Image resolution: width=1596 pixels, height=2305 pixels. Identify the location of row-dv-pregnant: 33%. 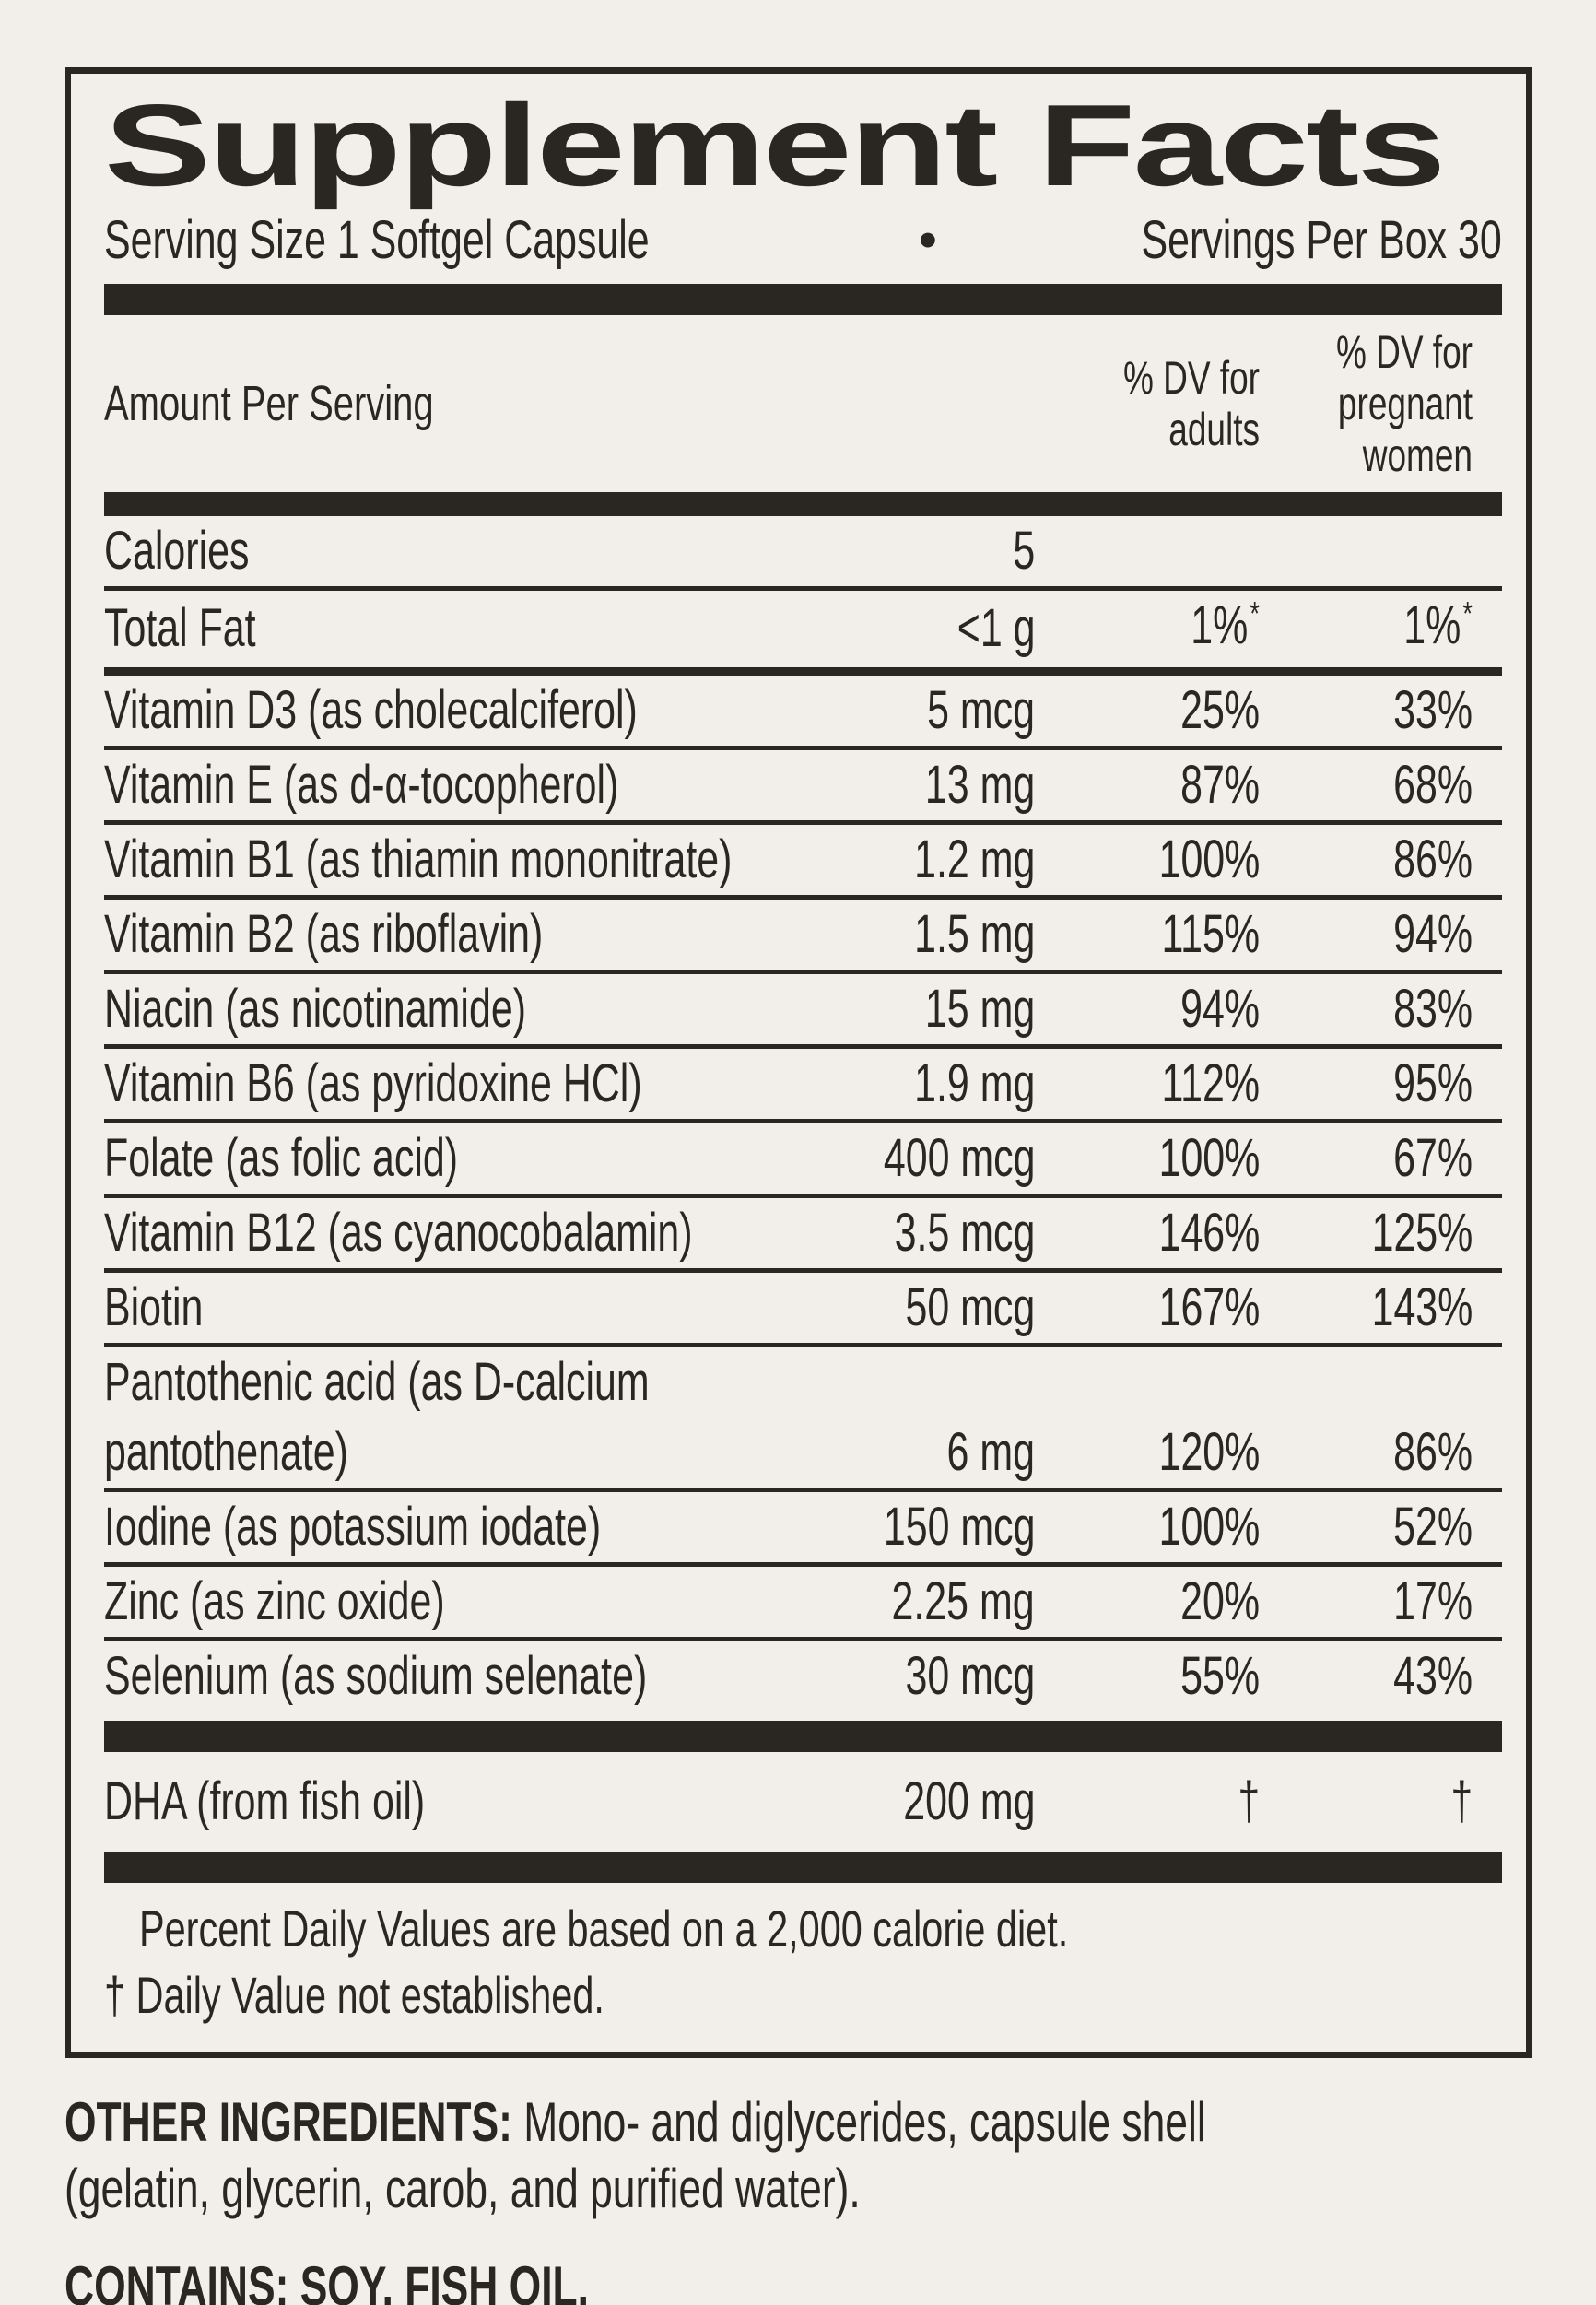
(1433, 709).